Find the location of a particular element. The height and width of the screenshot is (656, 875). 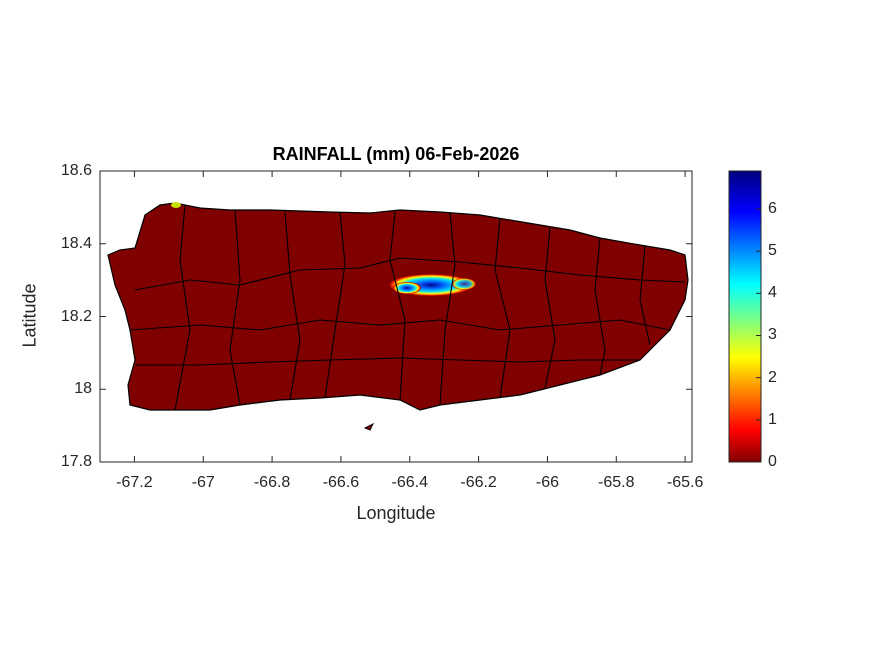

x-tick-label: -66.2 is located at coordinates (478, 482).